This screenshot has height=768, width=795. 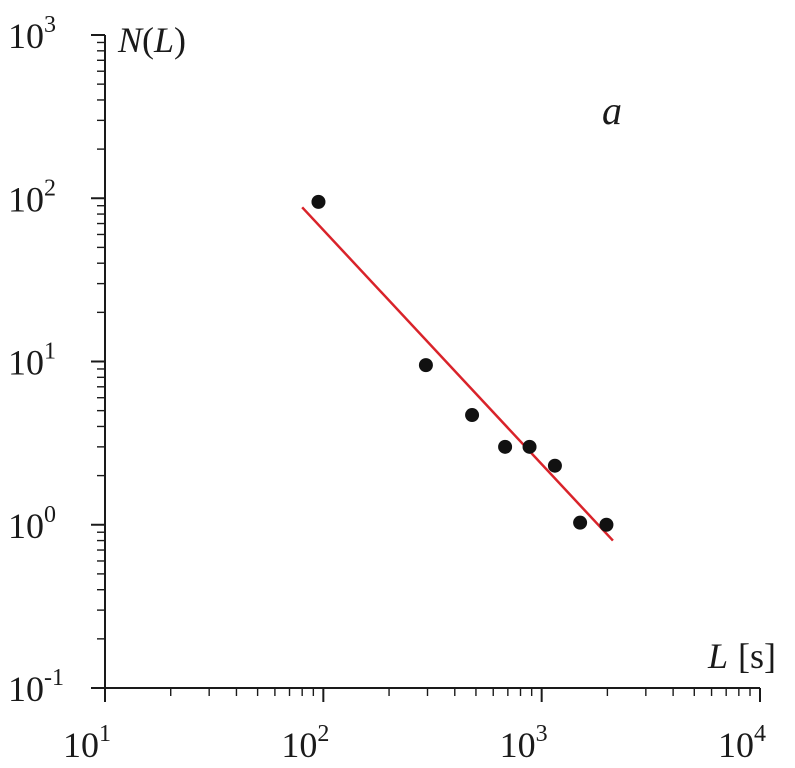 I want to click on panel-label: a, so click(x=612, y=110).